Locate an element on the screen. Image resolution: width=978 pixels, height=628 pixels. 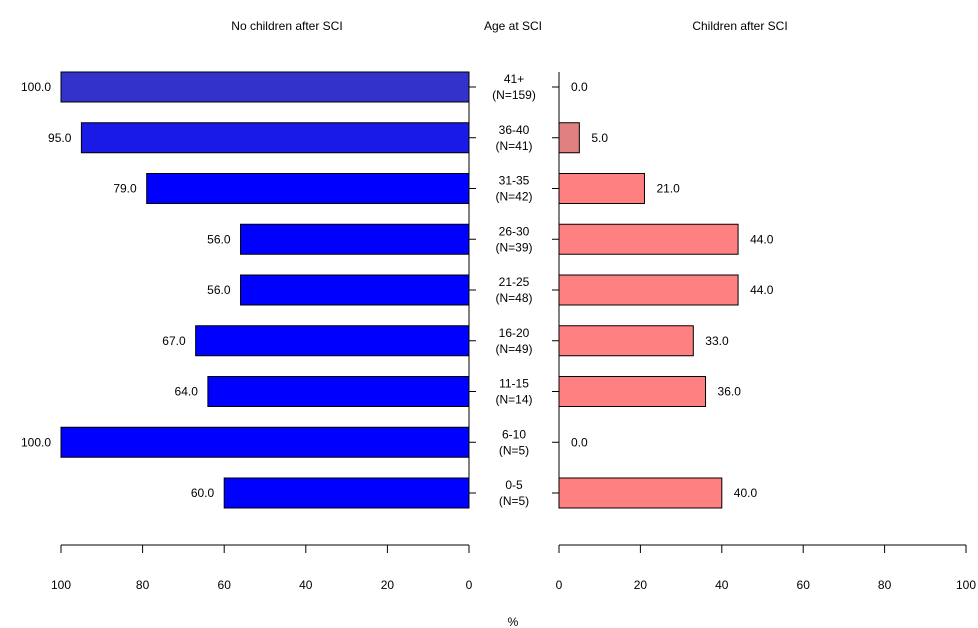
right-axis-tick-label: 20 is located at coordinates (641, 585).